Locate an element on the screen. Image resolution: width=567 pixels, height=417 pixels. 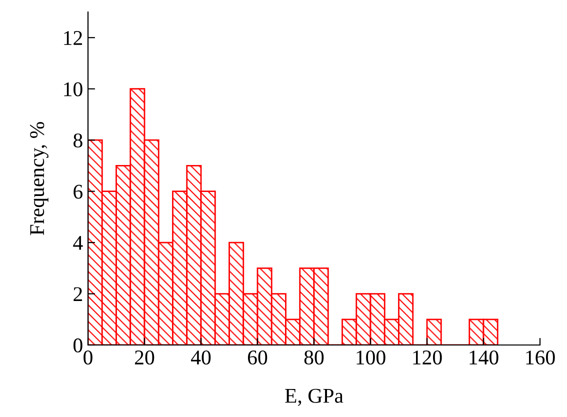
x-tick-label: 60 is located at coordinates (258, 357).